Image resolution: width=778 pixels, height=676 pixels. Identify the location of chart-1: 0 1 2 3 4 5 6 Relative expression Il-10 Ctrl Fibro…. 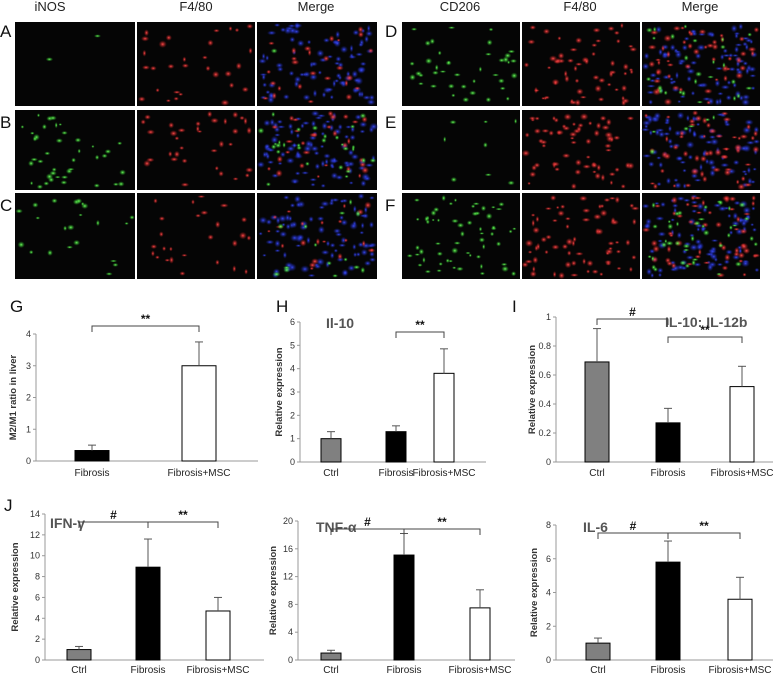
(380, 397).